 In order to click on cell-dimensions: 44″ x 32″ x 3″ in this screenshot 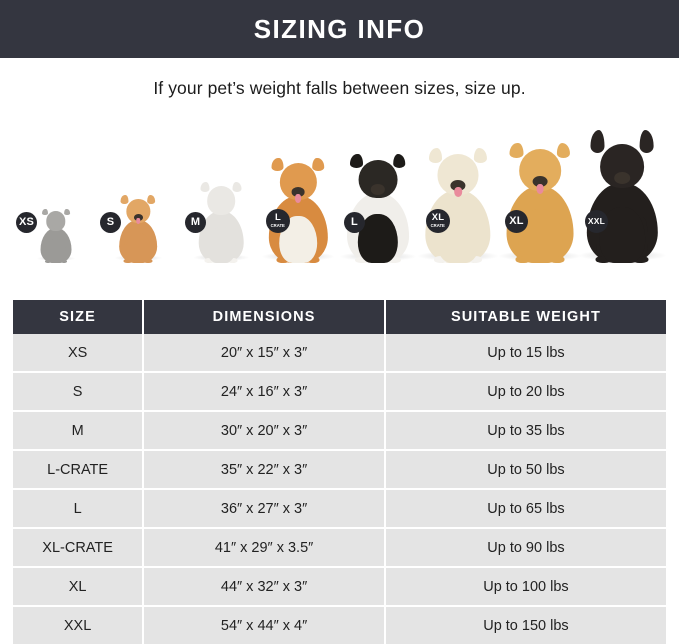, I will do `click(265, 587)`.